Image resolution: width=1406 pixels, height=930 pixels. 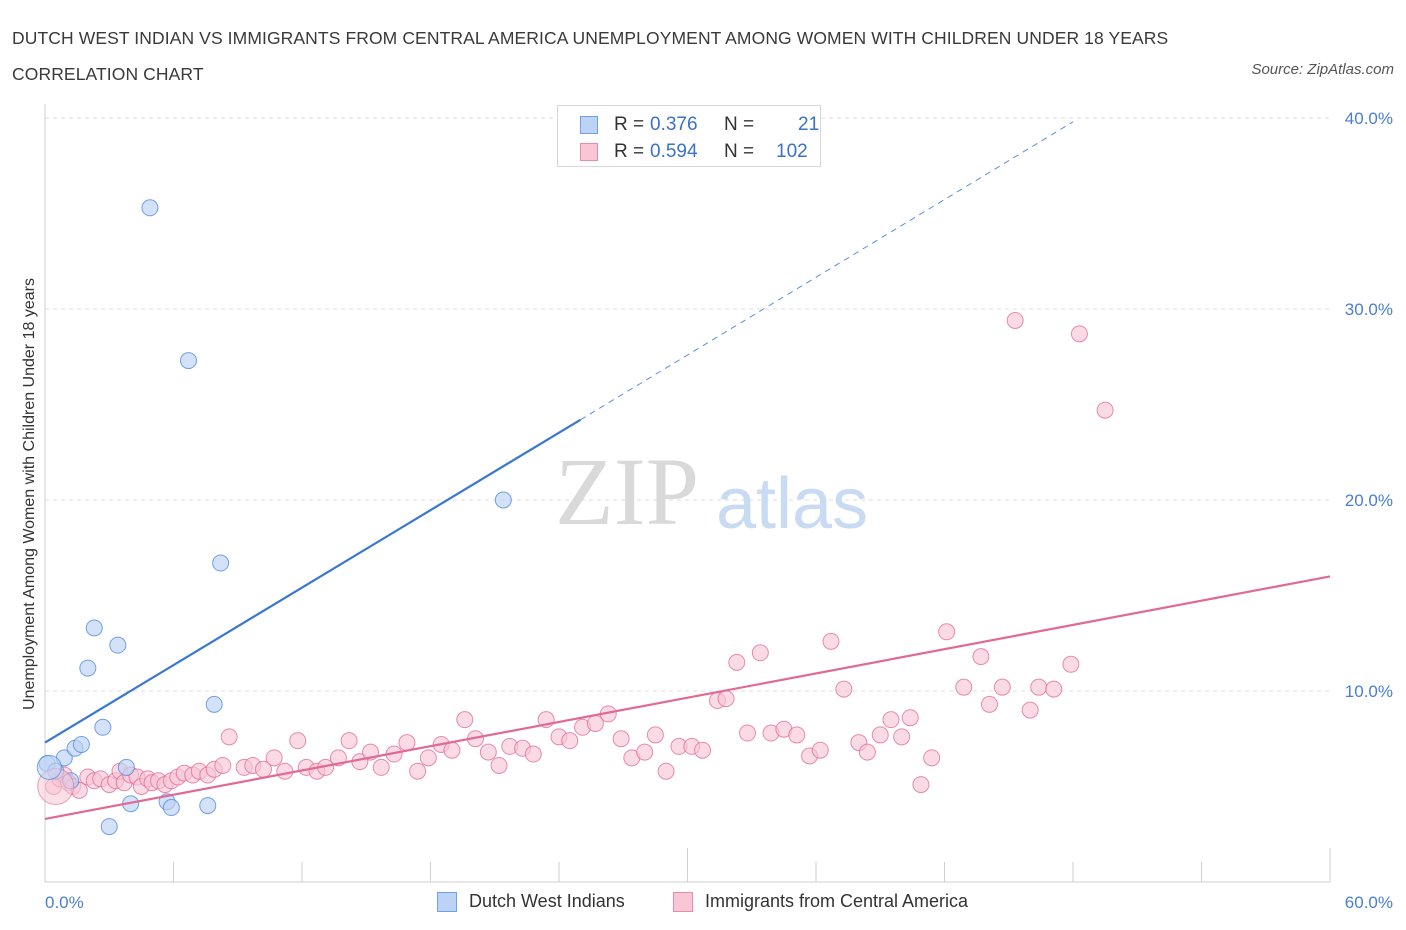 I want to click on trend-line-dutch-west-indians, so click(x=312, y=581).